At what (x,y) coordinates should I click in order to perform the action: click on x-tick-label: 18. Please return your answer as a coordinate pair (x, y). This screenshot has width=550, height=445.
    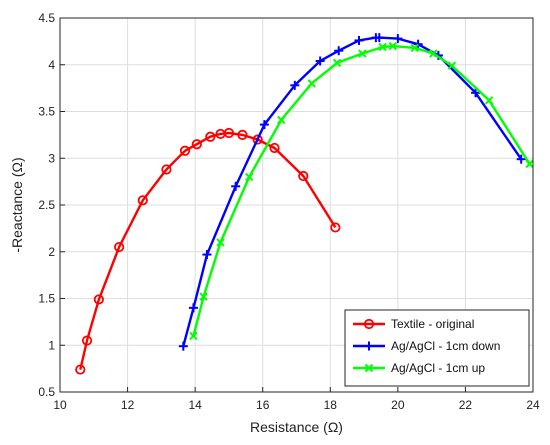
    Looking at the image, I should click on (331, 405).